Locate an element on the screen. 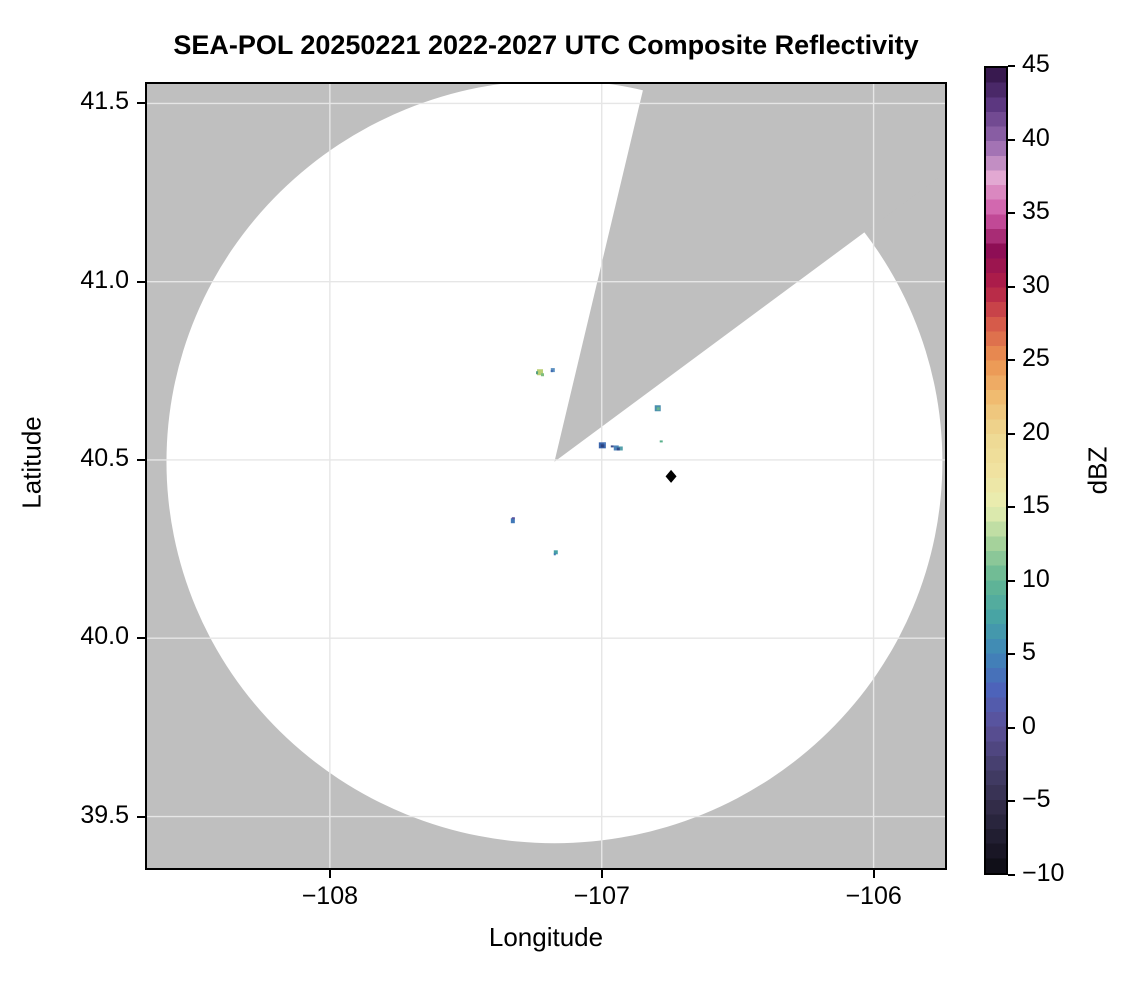 The image size is (1146, 990). colorbar-tick-label: 35 is located at coordinates (1036, 211).